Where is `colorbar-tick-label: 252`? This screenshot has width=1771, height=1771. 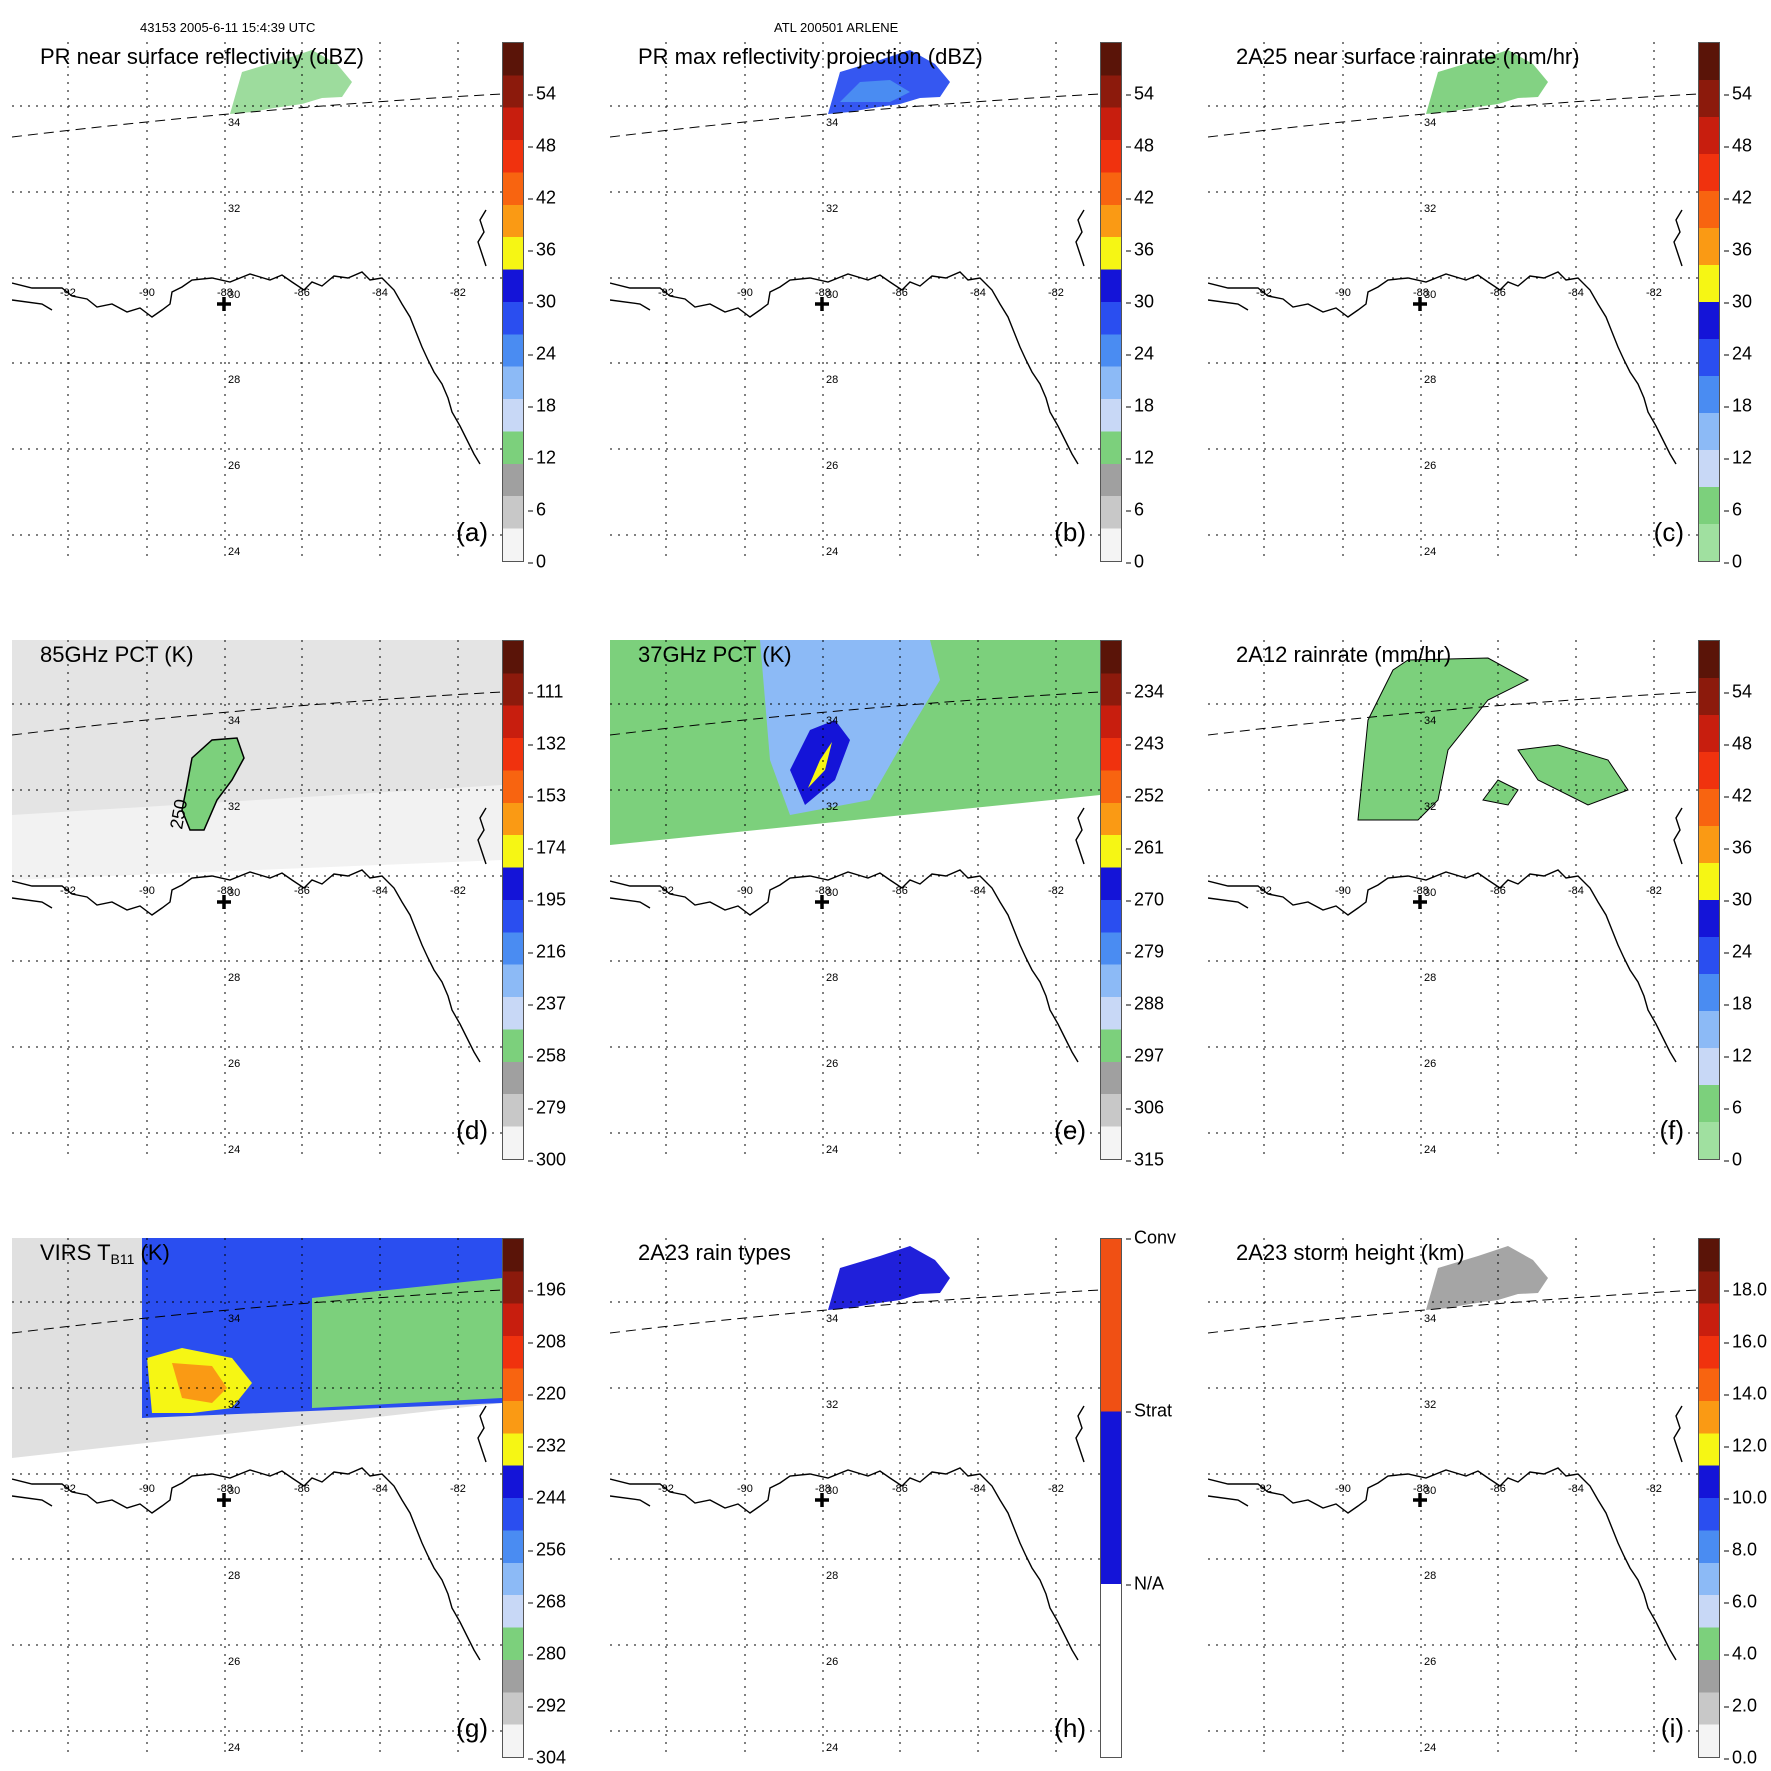
colorbar-tick-label: 252 is located at coordinates (1145, 795).